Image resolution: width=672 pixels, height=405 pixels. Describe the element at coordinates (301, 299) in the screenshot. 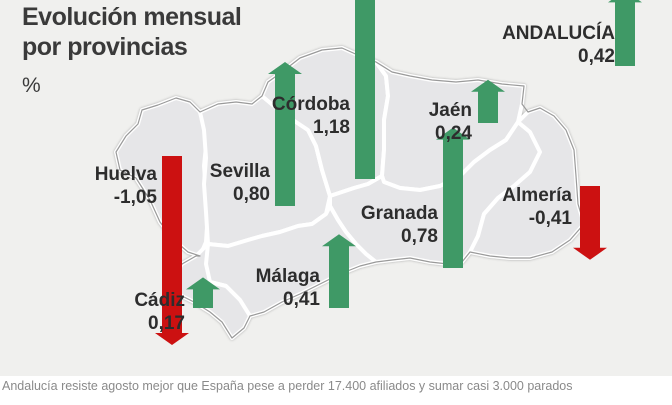

I see `province-value-malaga: 0,41` at that location.